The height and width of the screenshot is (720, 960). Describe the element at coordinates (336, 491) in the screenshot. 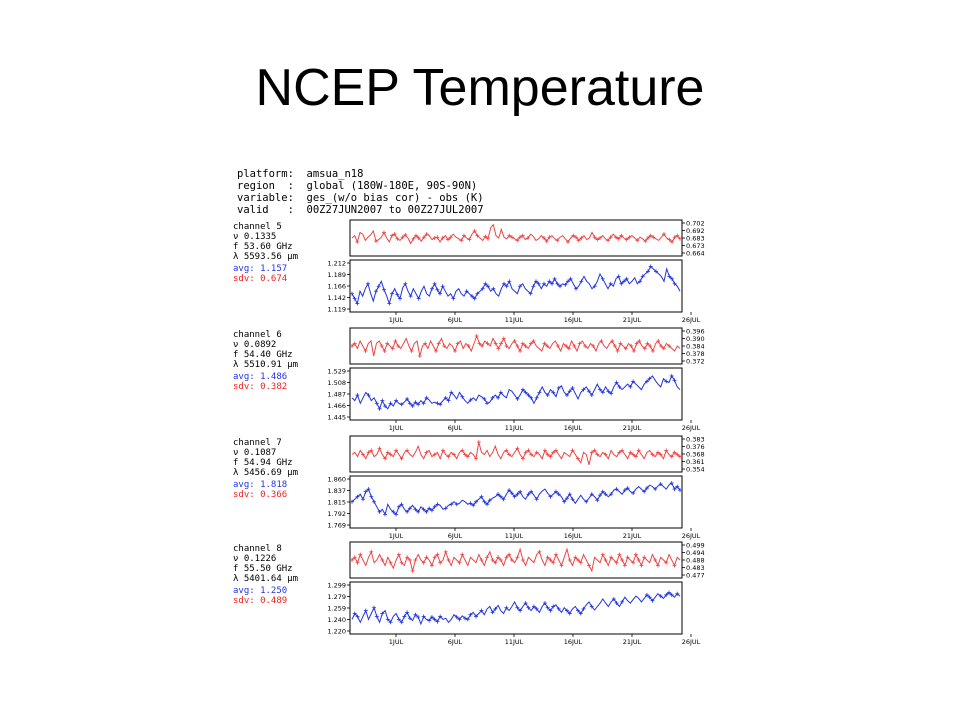

I see `mean-ytick-label: 1.837` at that location.